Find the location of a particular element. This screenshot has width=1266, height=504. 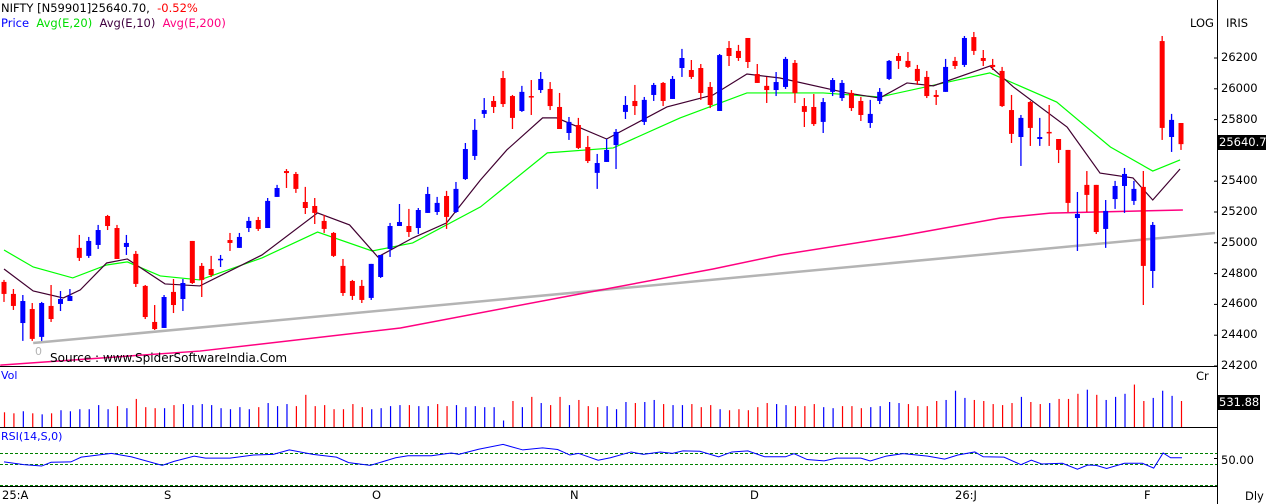

price-tick-label: 24200 is located at coordinates (1239, 365).